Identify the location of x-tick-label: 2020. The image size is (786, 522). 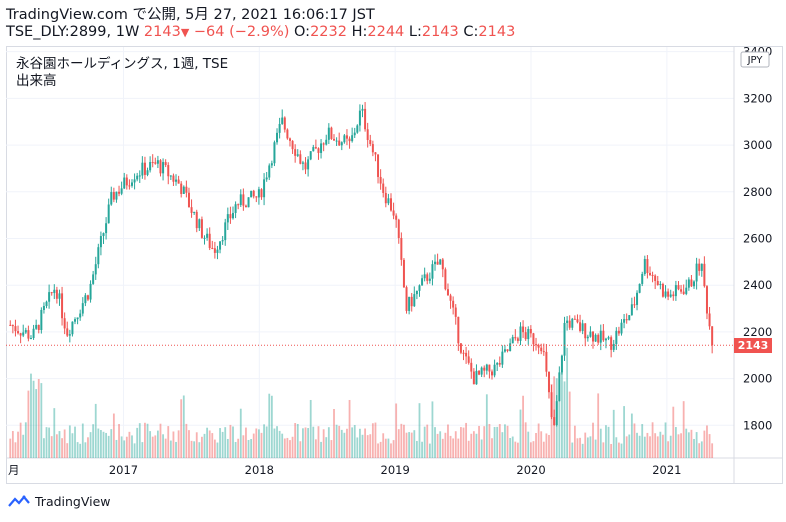
(530, 470).